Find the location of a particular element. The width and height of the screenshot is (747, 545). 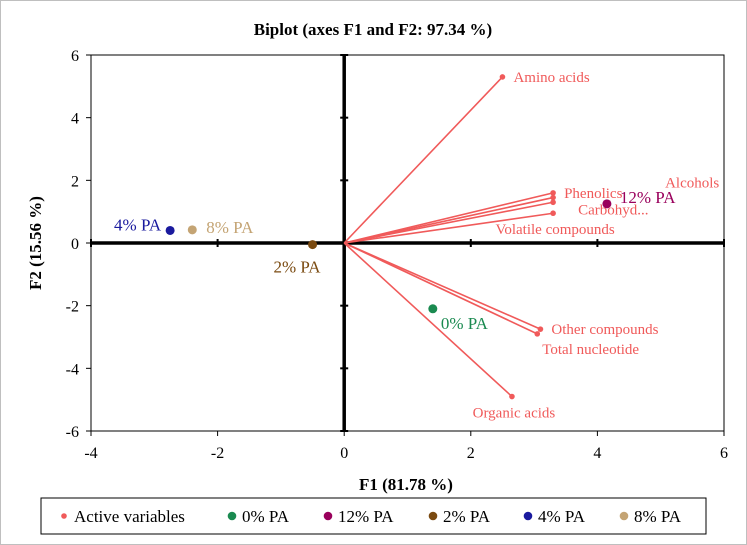

x-tick-label: 4 is located at coordinates (597, 453).